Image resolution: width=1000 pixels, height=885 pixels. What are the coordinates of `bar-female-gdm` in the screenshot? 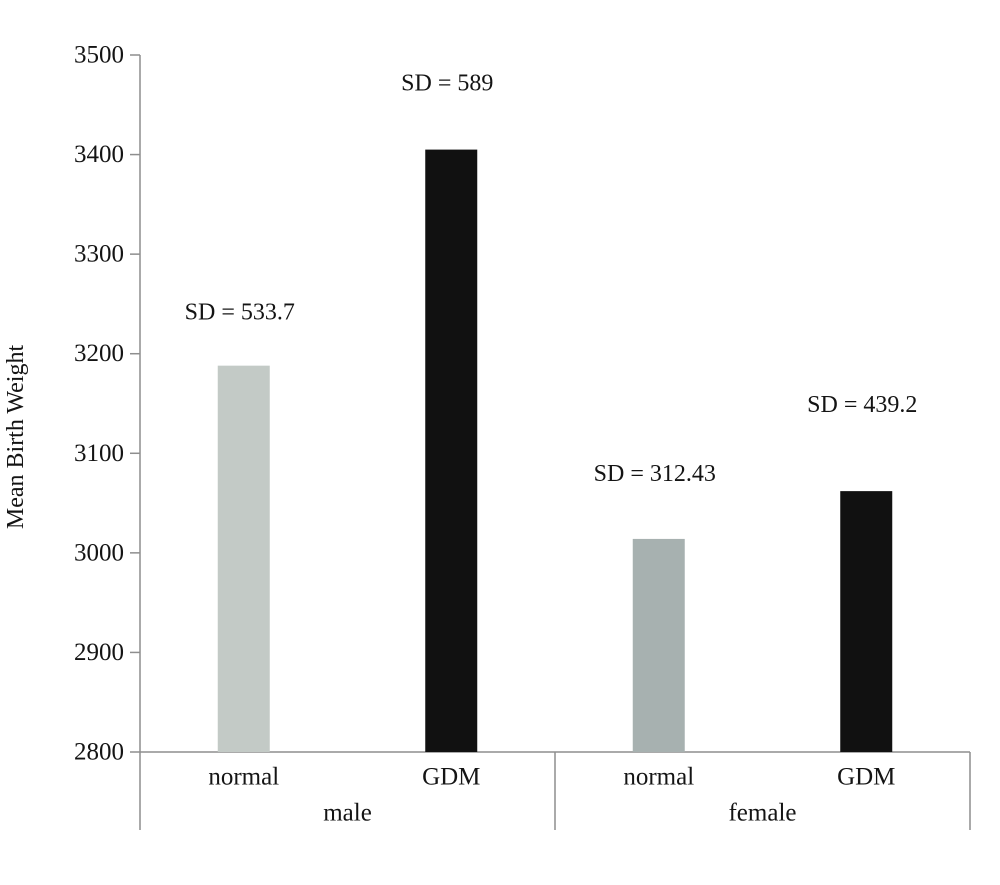 It's located at (866, 621).